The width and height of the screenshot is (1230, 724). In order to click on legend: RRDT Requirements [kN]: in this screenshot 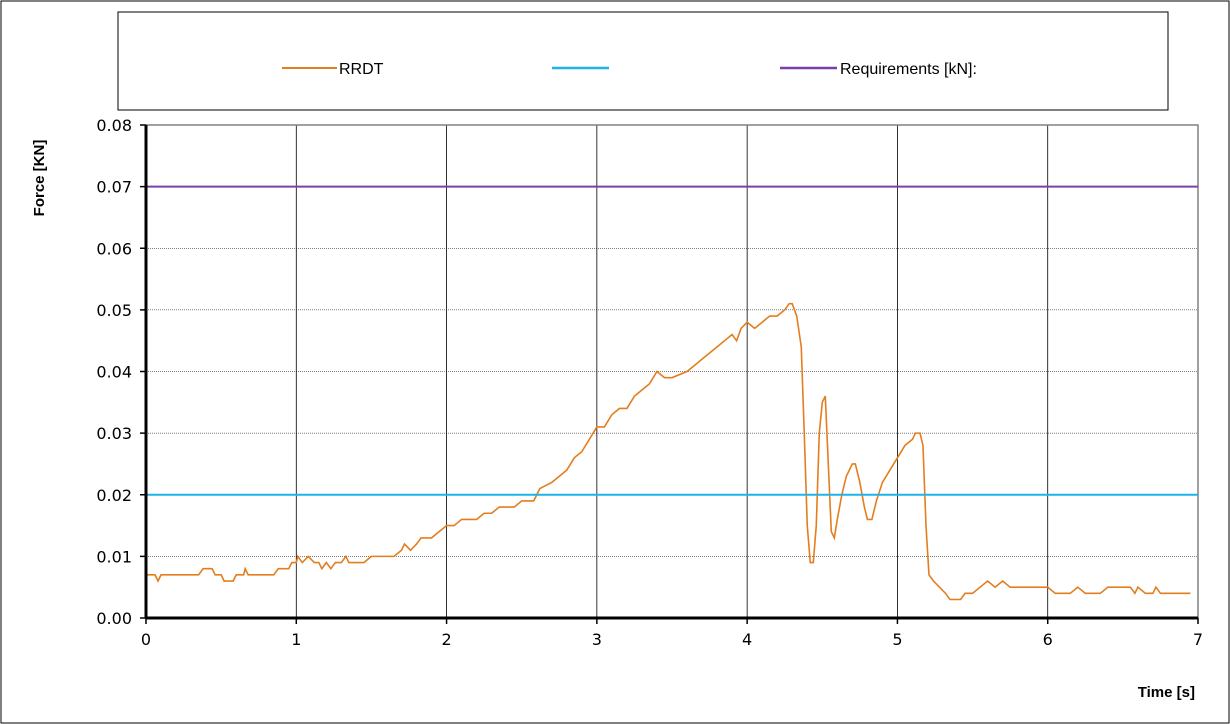, I will do `click(643, 61)`.